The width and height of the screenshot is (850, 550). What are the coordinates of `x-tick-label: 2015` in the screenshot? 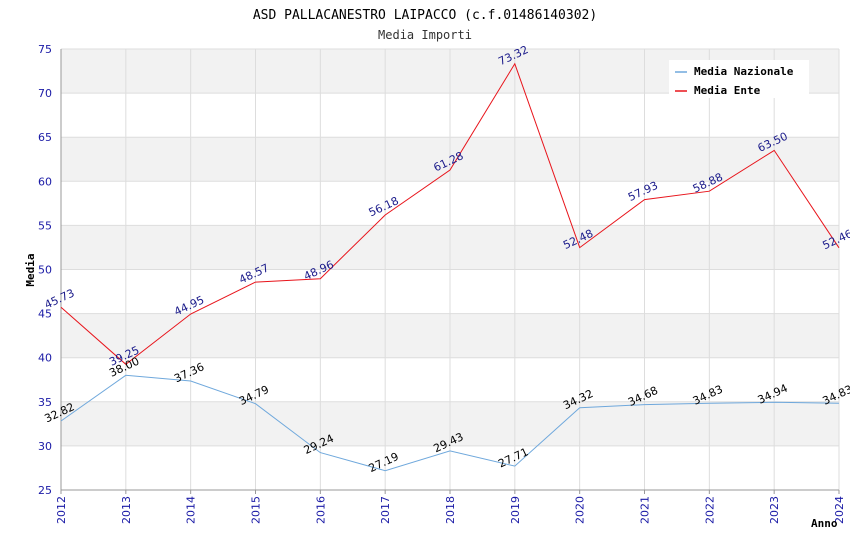 It's located at (256, 510).